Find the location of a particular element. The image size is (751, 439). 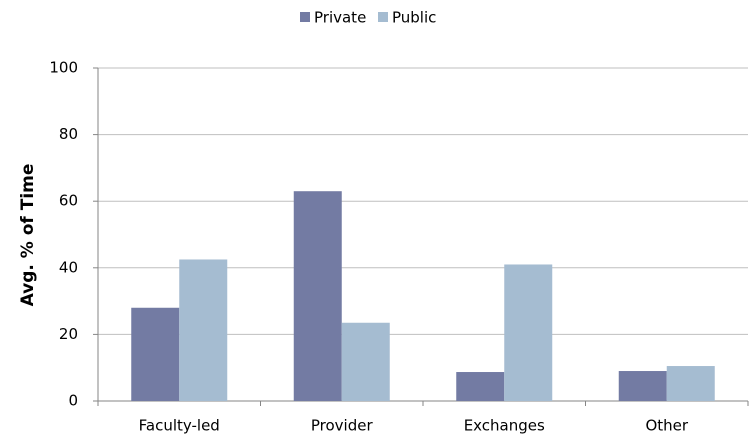

legend-label: Private is located at coordinates (340, 18).